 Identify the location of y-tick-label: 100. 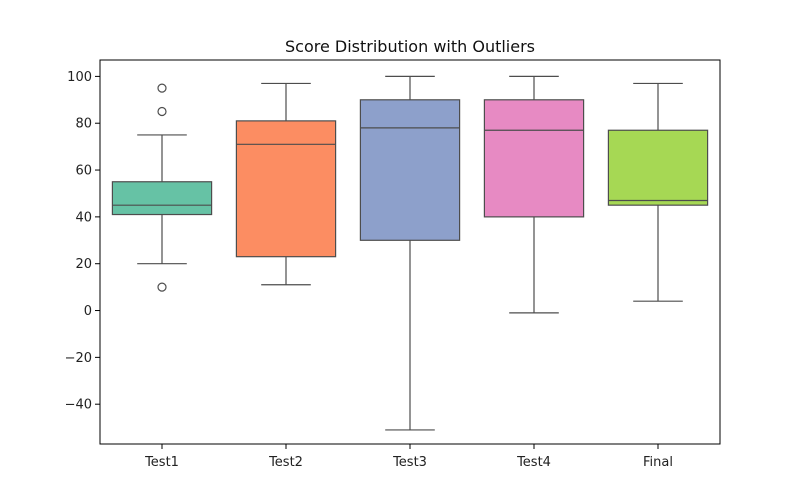
(79, 77).